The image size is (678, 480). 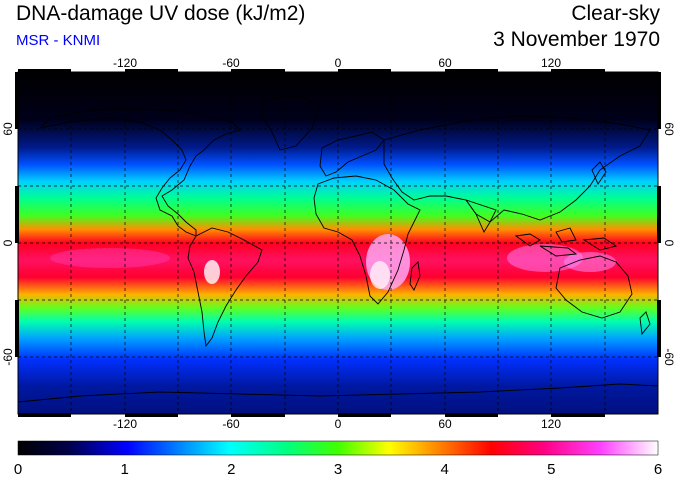 I want to click on lon-tick-bottom-2: -60, so click(x=231, y=424).